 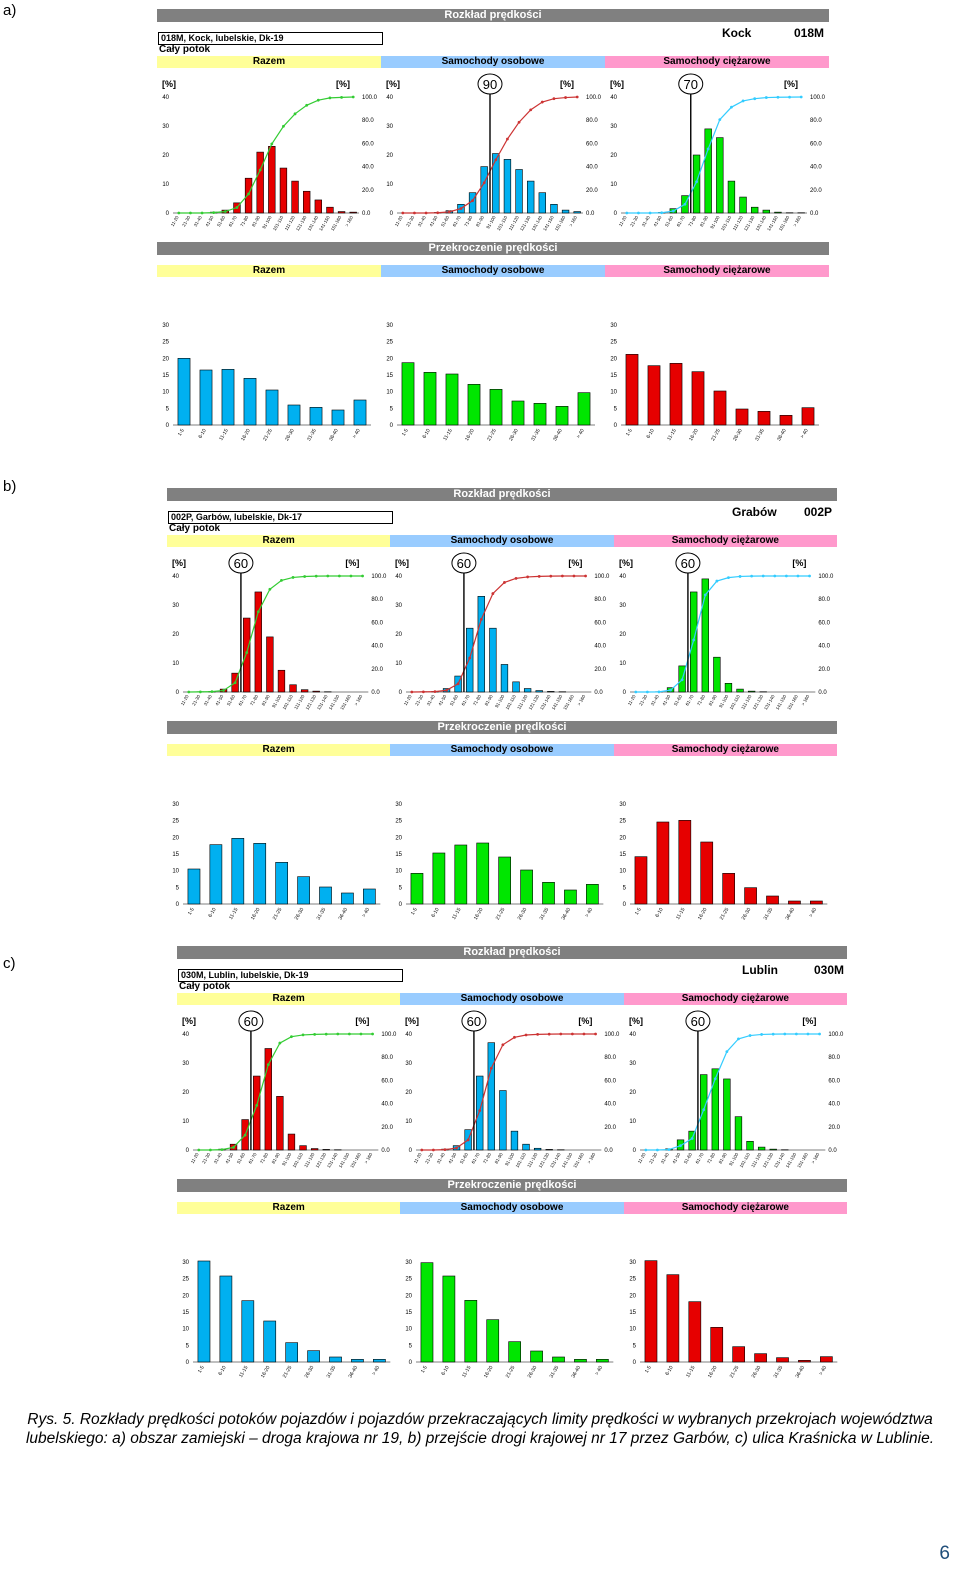 I want to click on station-id-box: 018M, Kock, lubelskie, Dk-19, so click(x=270, y=38).